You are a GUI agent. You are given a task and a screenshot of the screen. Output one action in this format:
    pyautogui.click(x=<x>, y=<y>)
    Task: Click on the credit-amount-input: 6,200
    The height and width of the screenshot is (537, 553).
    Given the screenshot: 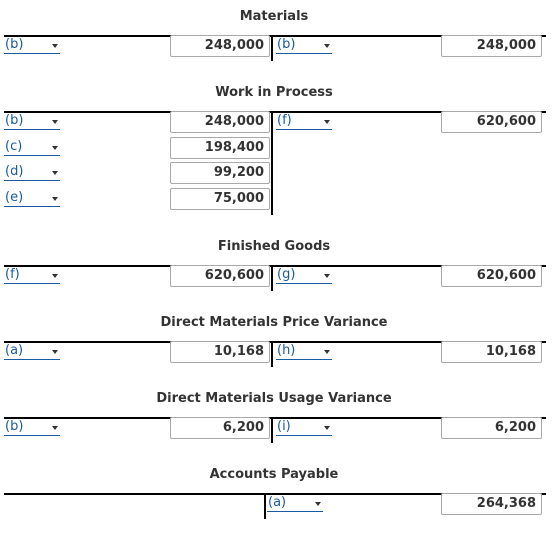 What is the action you would take?
    pyautogui.click(x=491, y=428)
    